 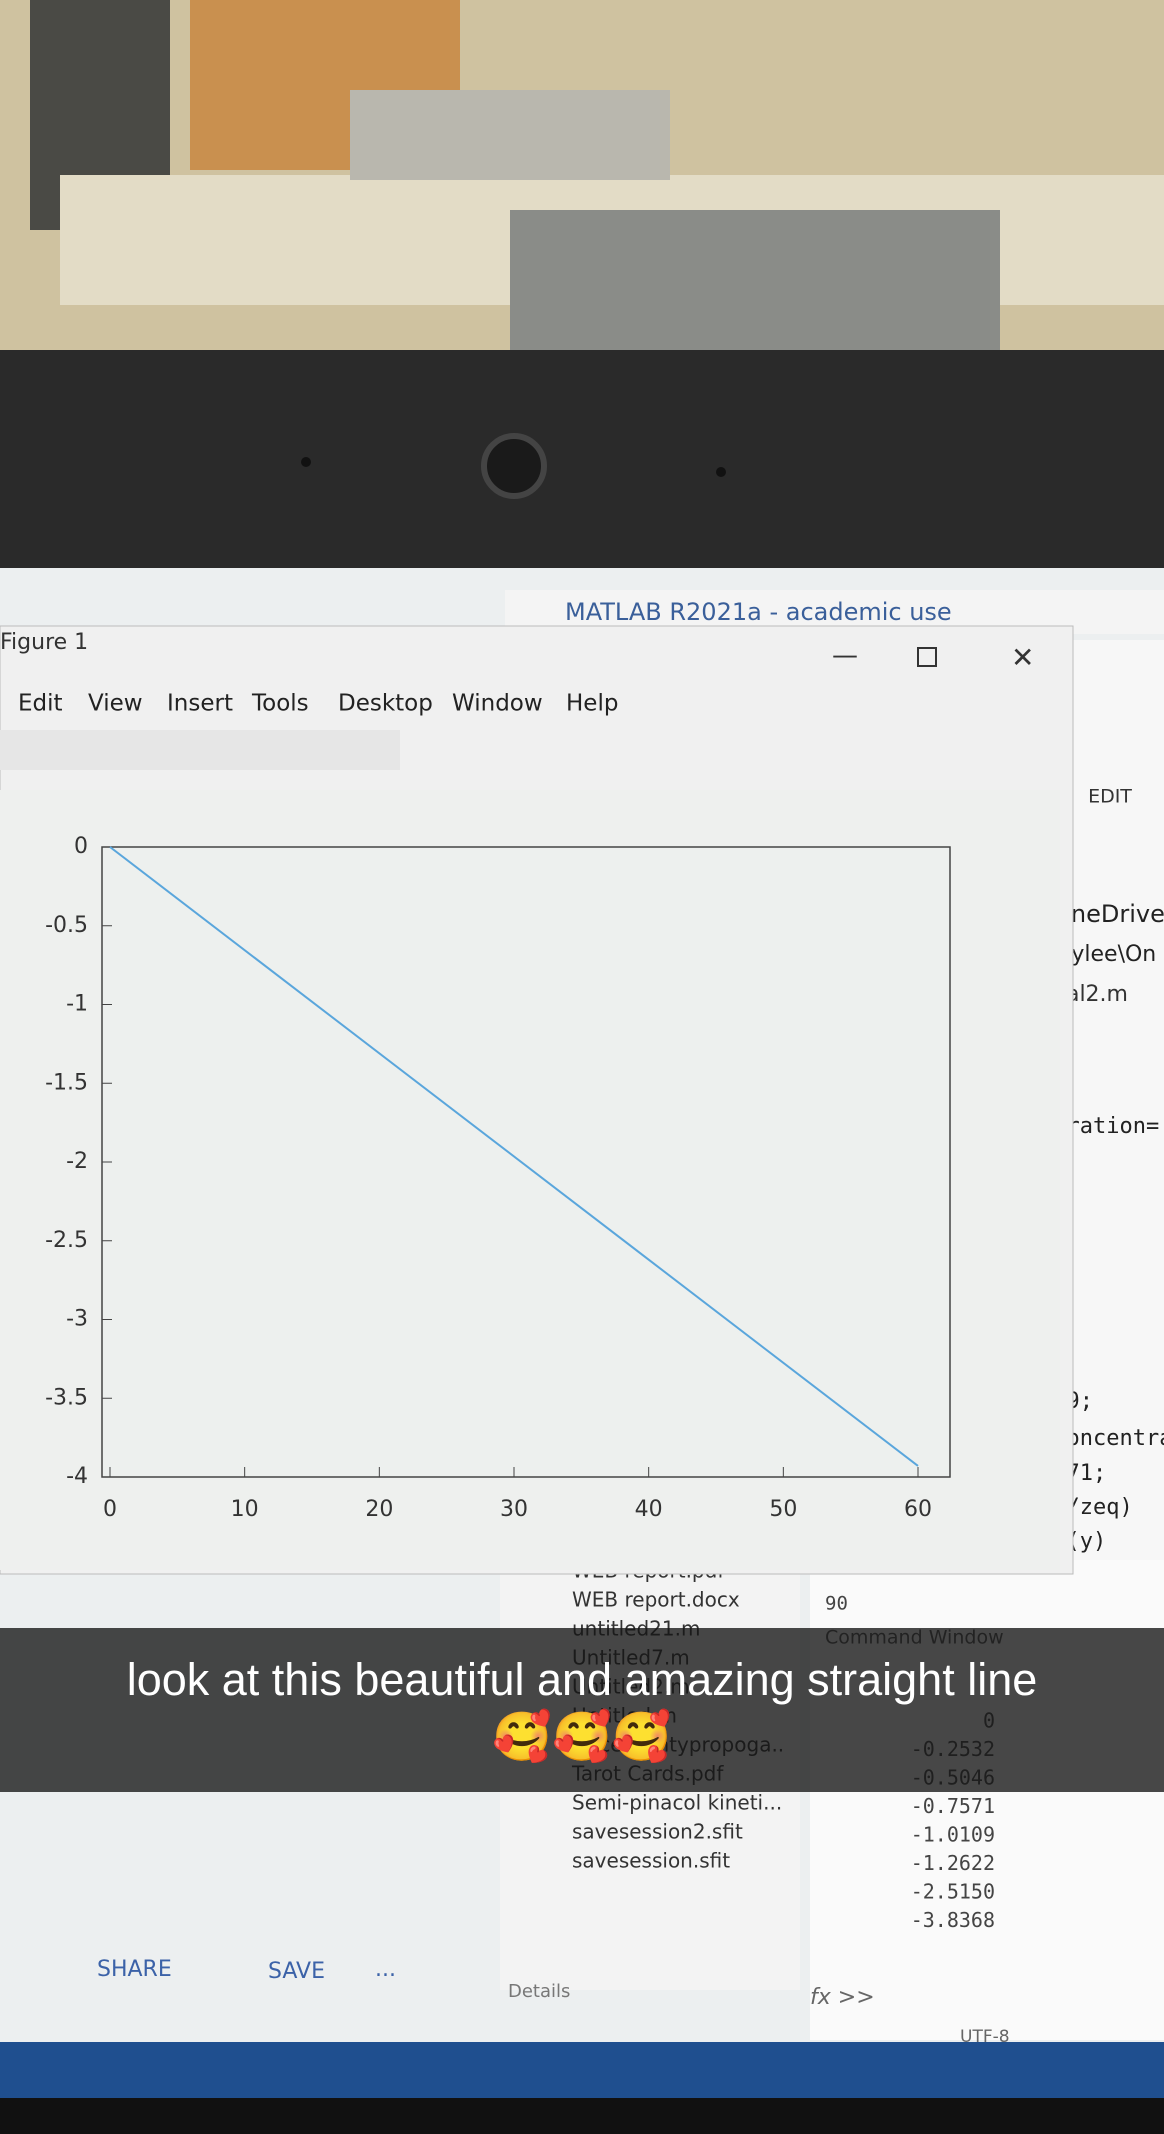 What do you see at coordinates (40, 704) in the screenshot?
I see `menu-item: Edit` at bounding box center [40, 704].